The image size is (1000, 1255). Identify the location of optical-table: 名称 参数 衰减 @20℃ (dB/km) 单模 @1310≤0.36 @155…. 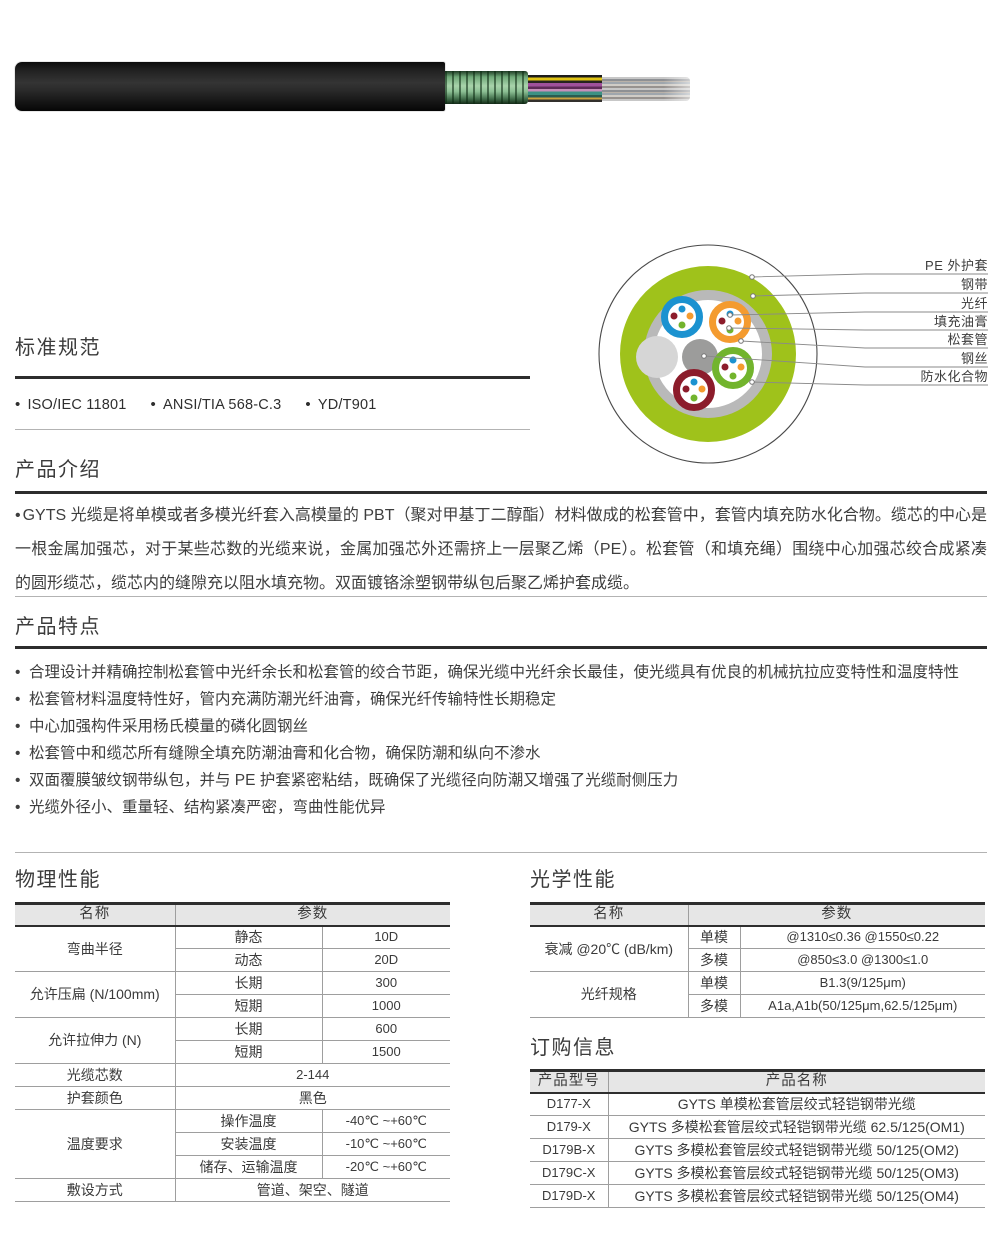
(757, 960).